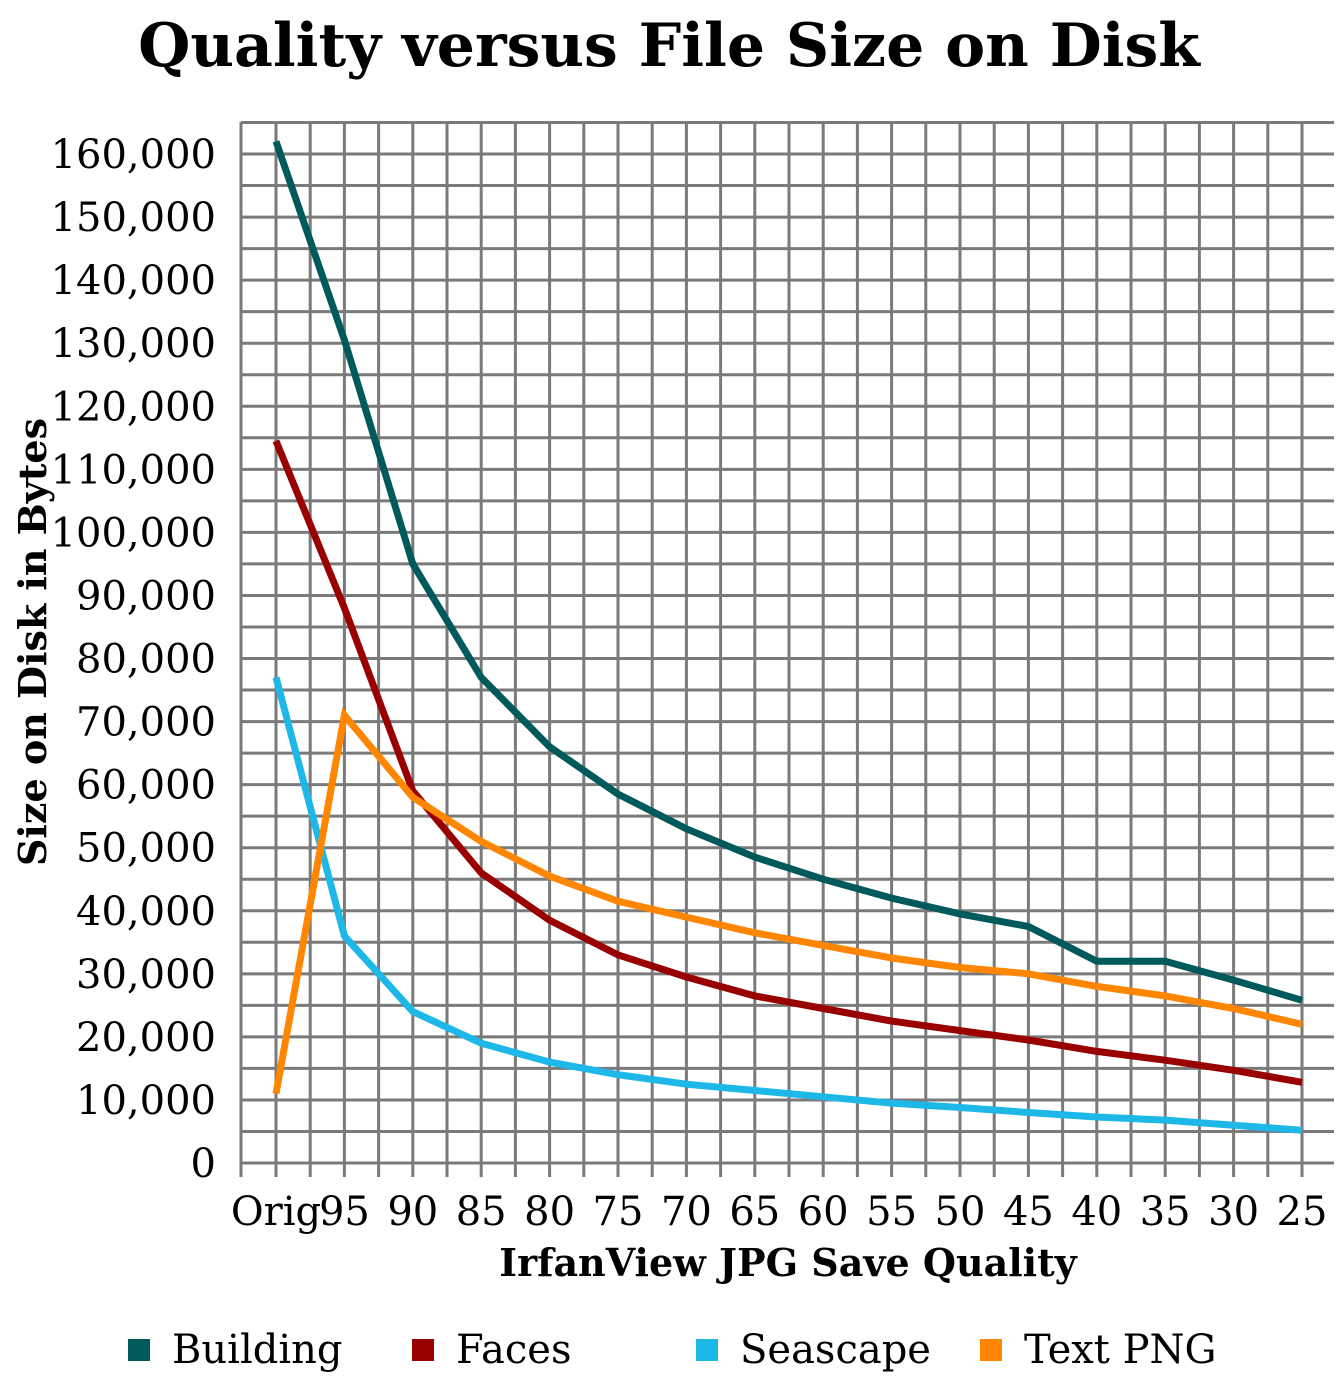  I want to click on x-tick-label: 80, so click(549, 1212).